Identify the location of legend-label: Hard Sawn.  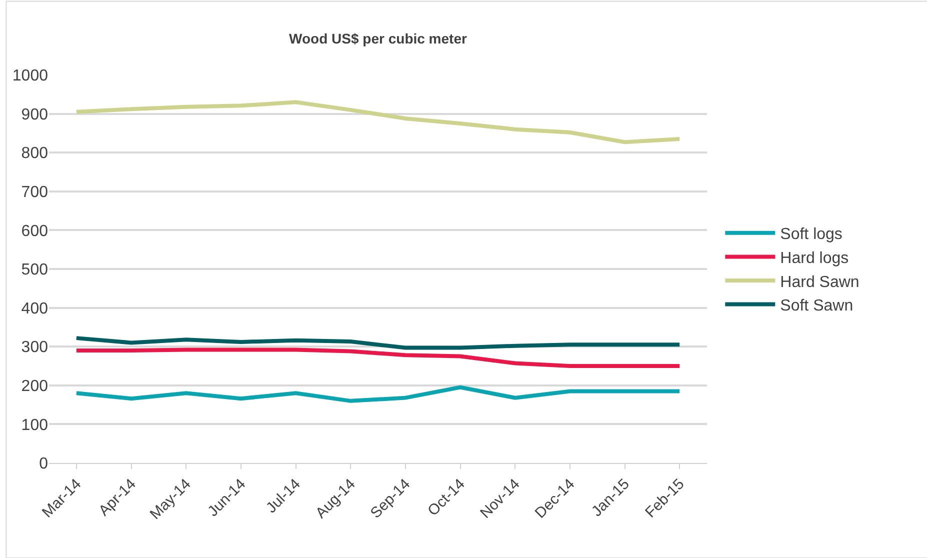
(820, 282).